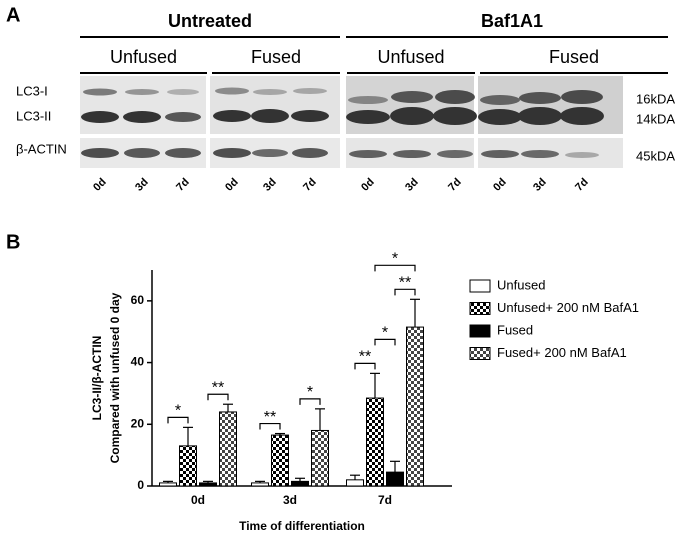 The image size is (685, 538). Describe the element at coordinates (138, 362) in the screenshot. I see `y-tick-label: 40` at that location.